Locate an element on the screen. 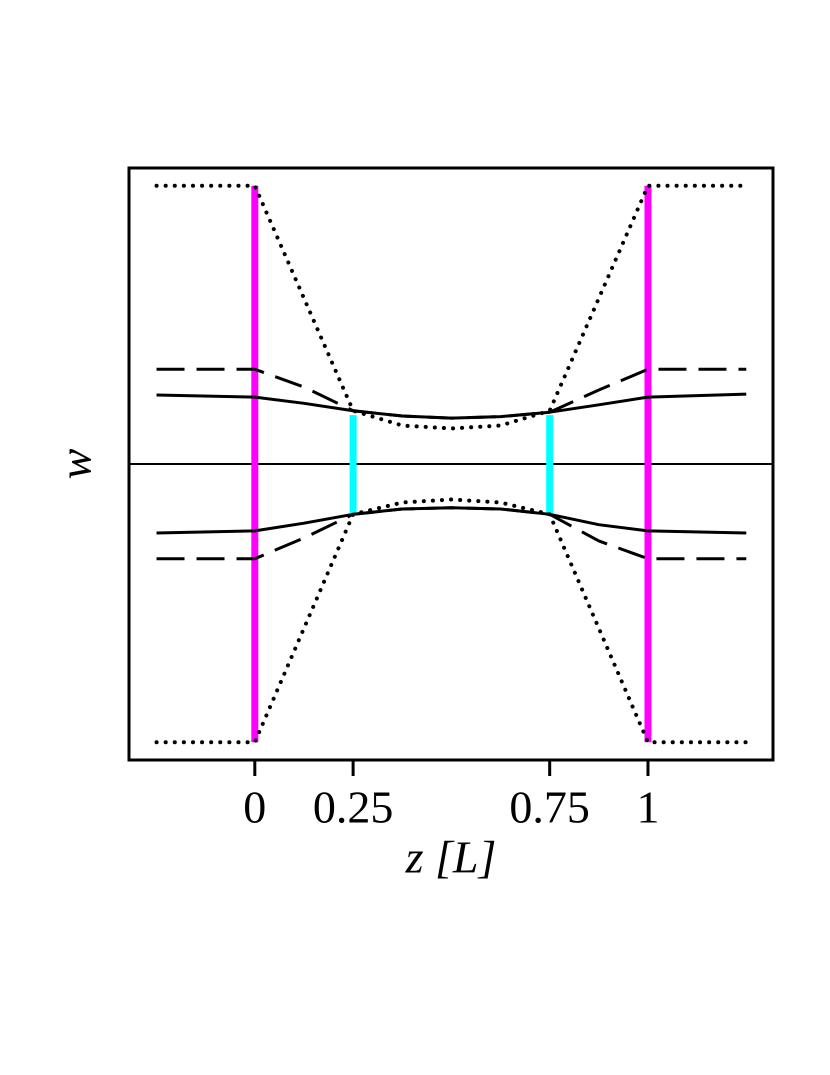 The image size is (830, 1075). x-tick-label: 1 is located at coordinates (647, 807).